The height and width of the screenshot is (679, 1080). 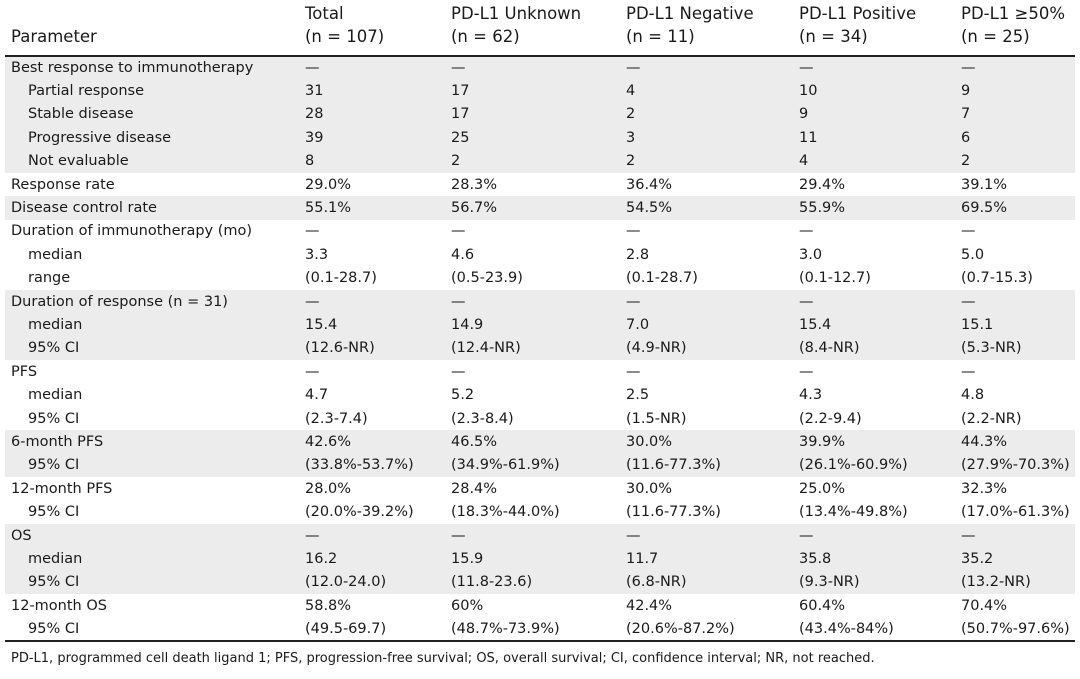 I want to click on table-row: median 16.2 15.9 11.7 35.8 35.2, so click(x=540, y=559).